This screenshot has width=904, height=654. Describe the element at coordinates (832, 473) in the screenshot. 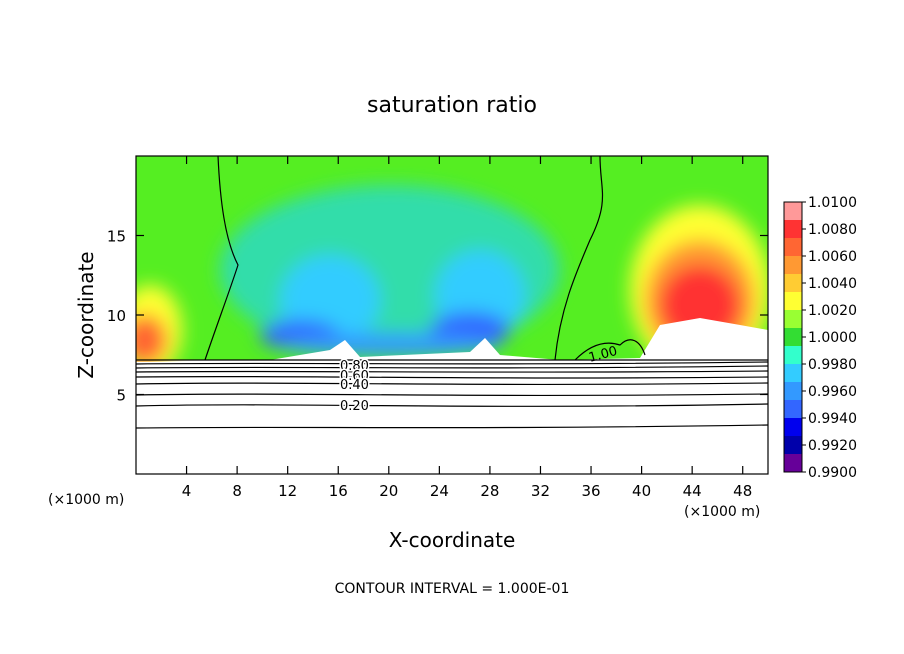

I see `colorbar-level-label: 0.9900` at that location.